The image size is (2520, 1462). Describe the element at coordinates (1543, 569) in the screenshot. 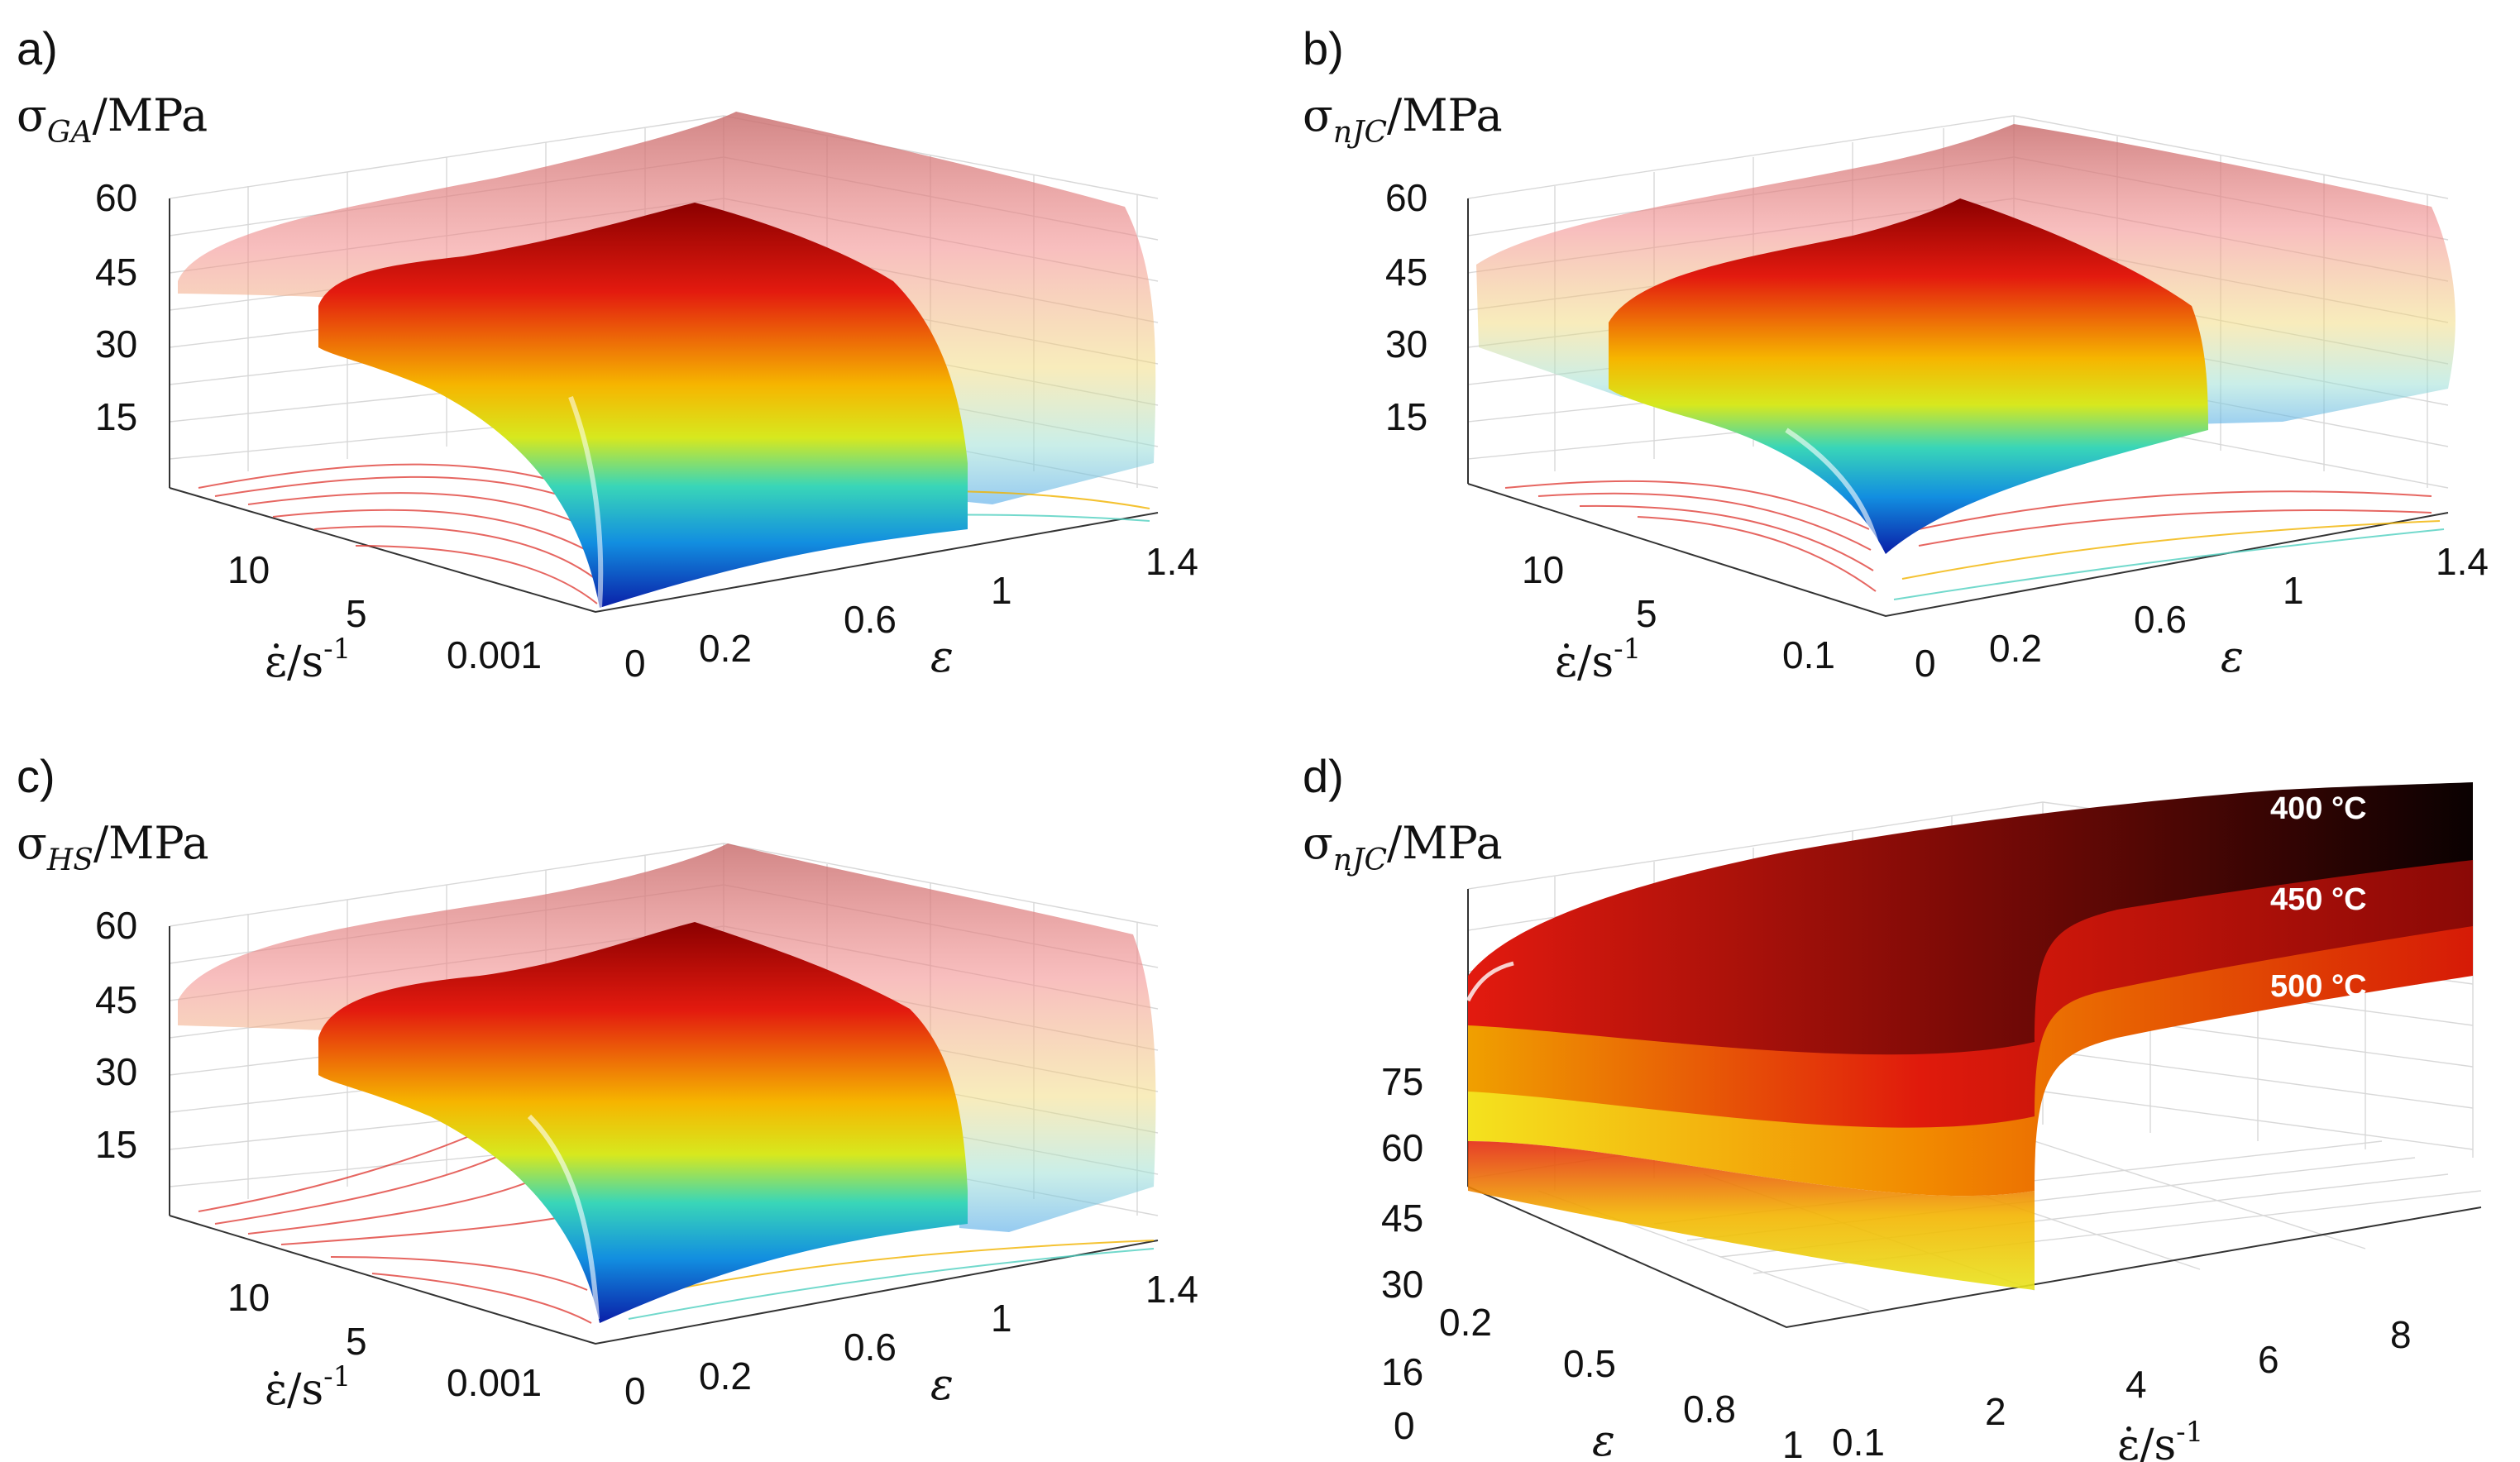

I see `panel-b-rate-tick: 10` at that location.